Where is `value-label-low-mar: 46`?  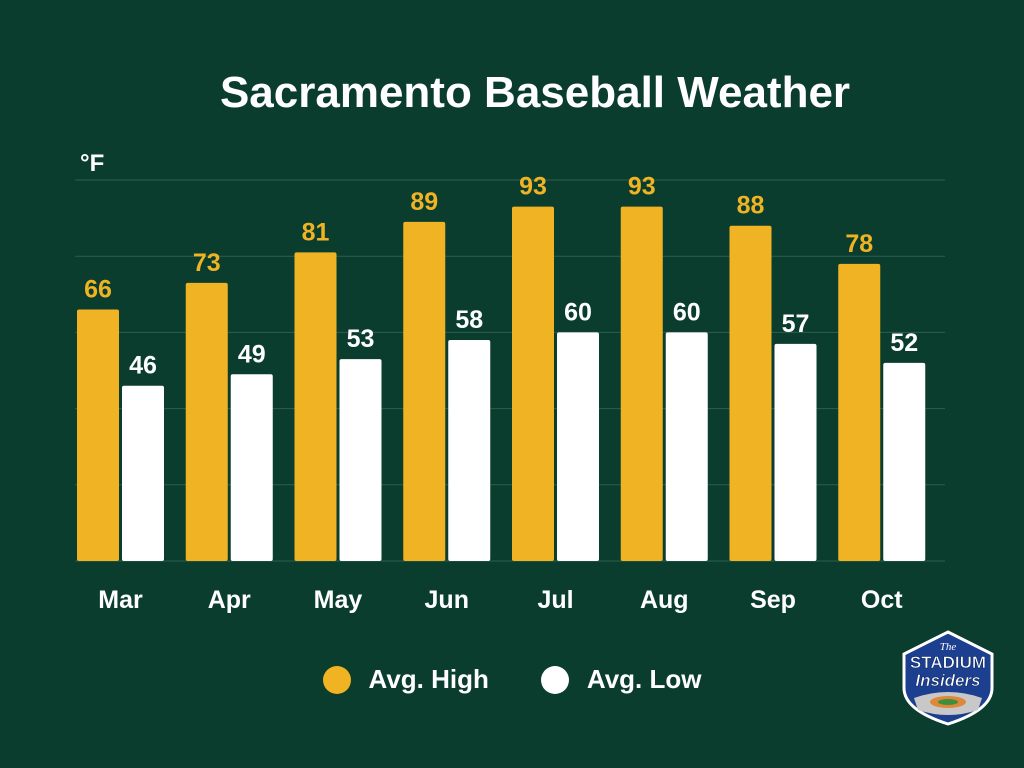
value-label-low-mar: 46 is located at coordinates (143, 366).